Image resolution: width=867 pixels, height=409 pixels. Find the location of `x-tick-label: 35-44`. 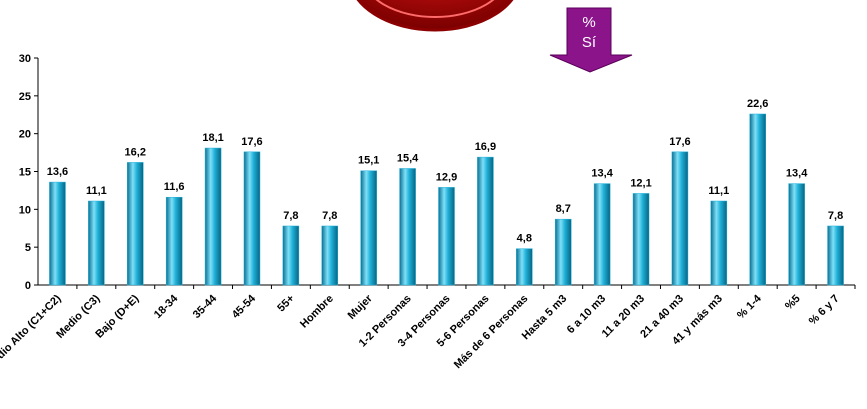

x-tick-label: 35-44 is located at coordinates (205, 306).